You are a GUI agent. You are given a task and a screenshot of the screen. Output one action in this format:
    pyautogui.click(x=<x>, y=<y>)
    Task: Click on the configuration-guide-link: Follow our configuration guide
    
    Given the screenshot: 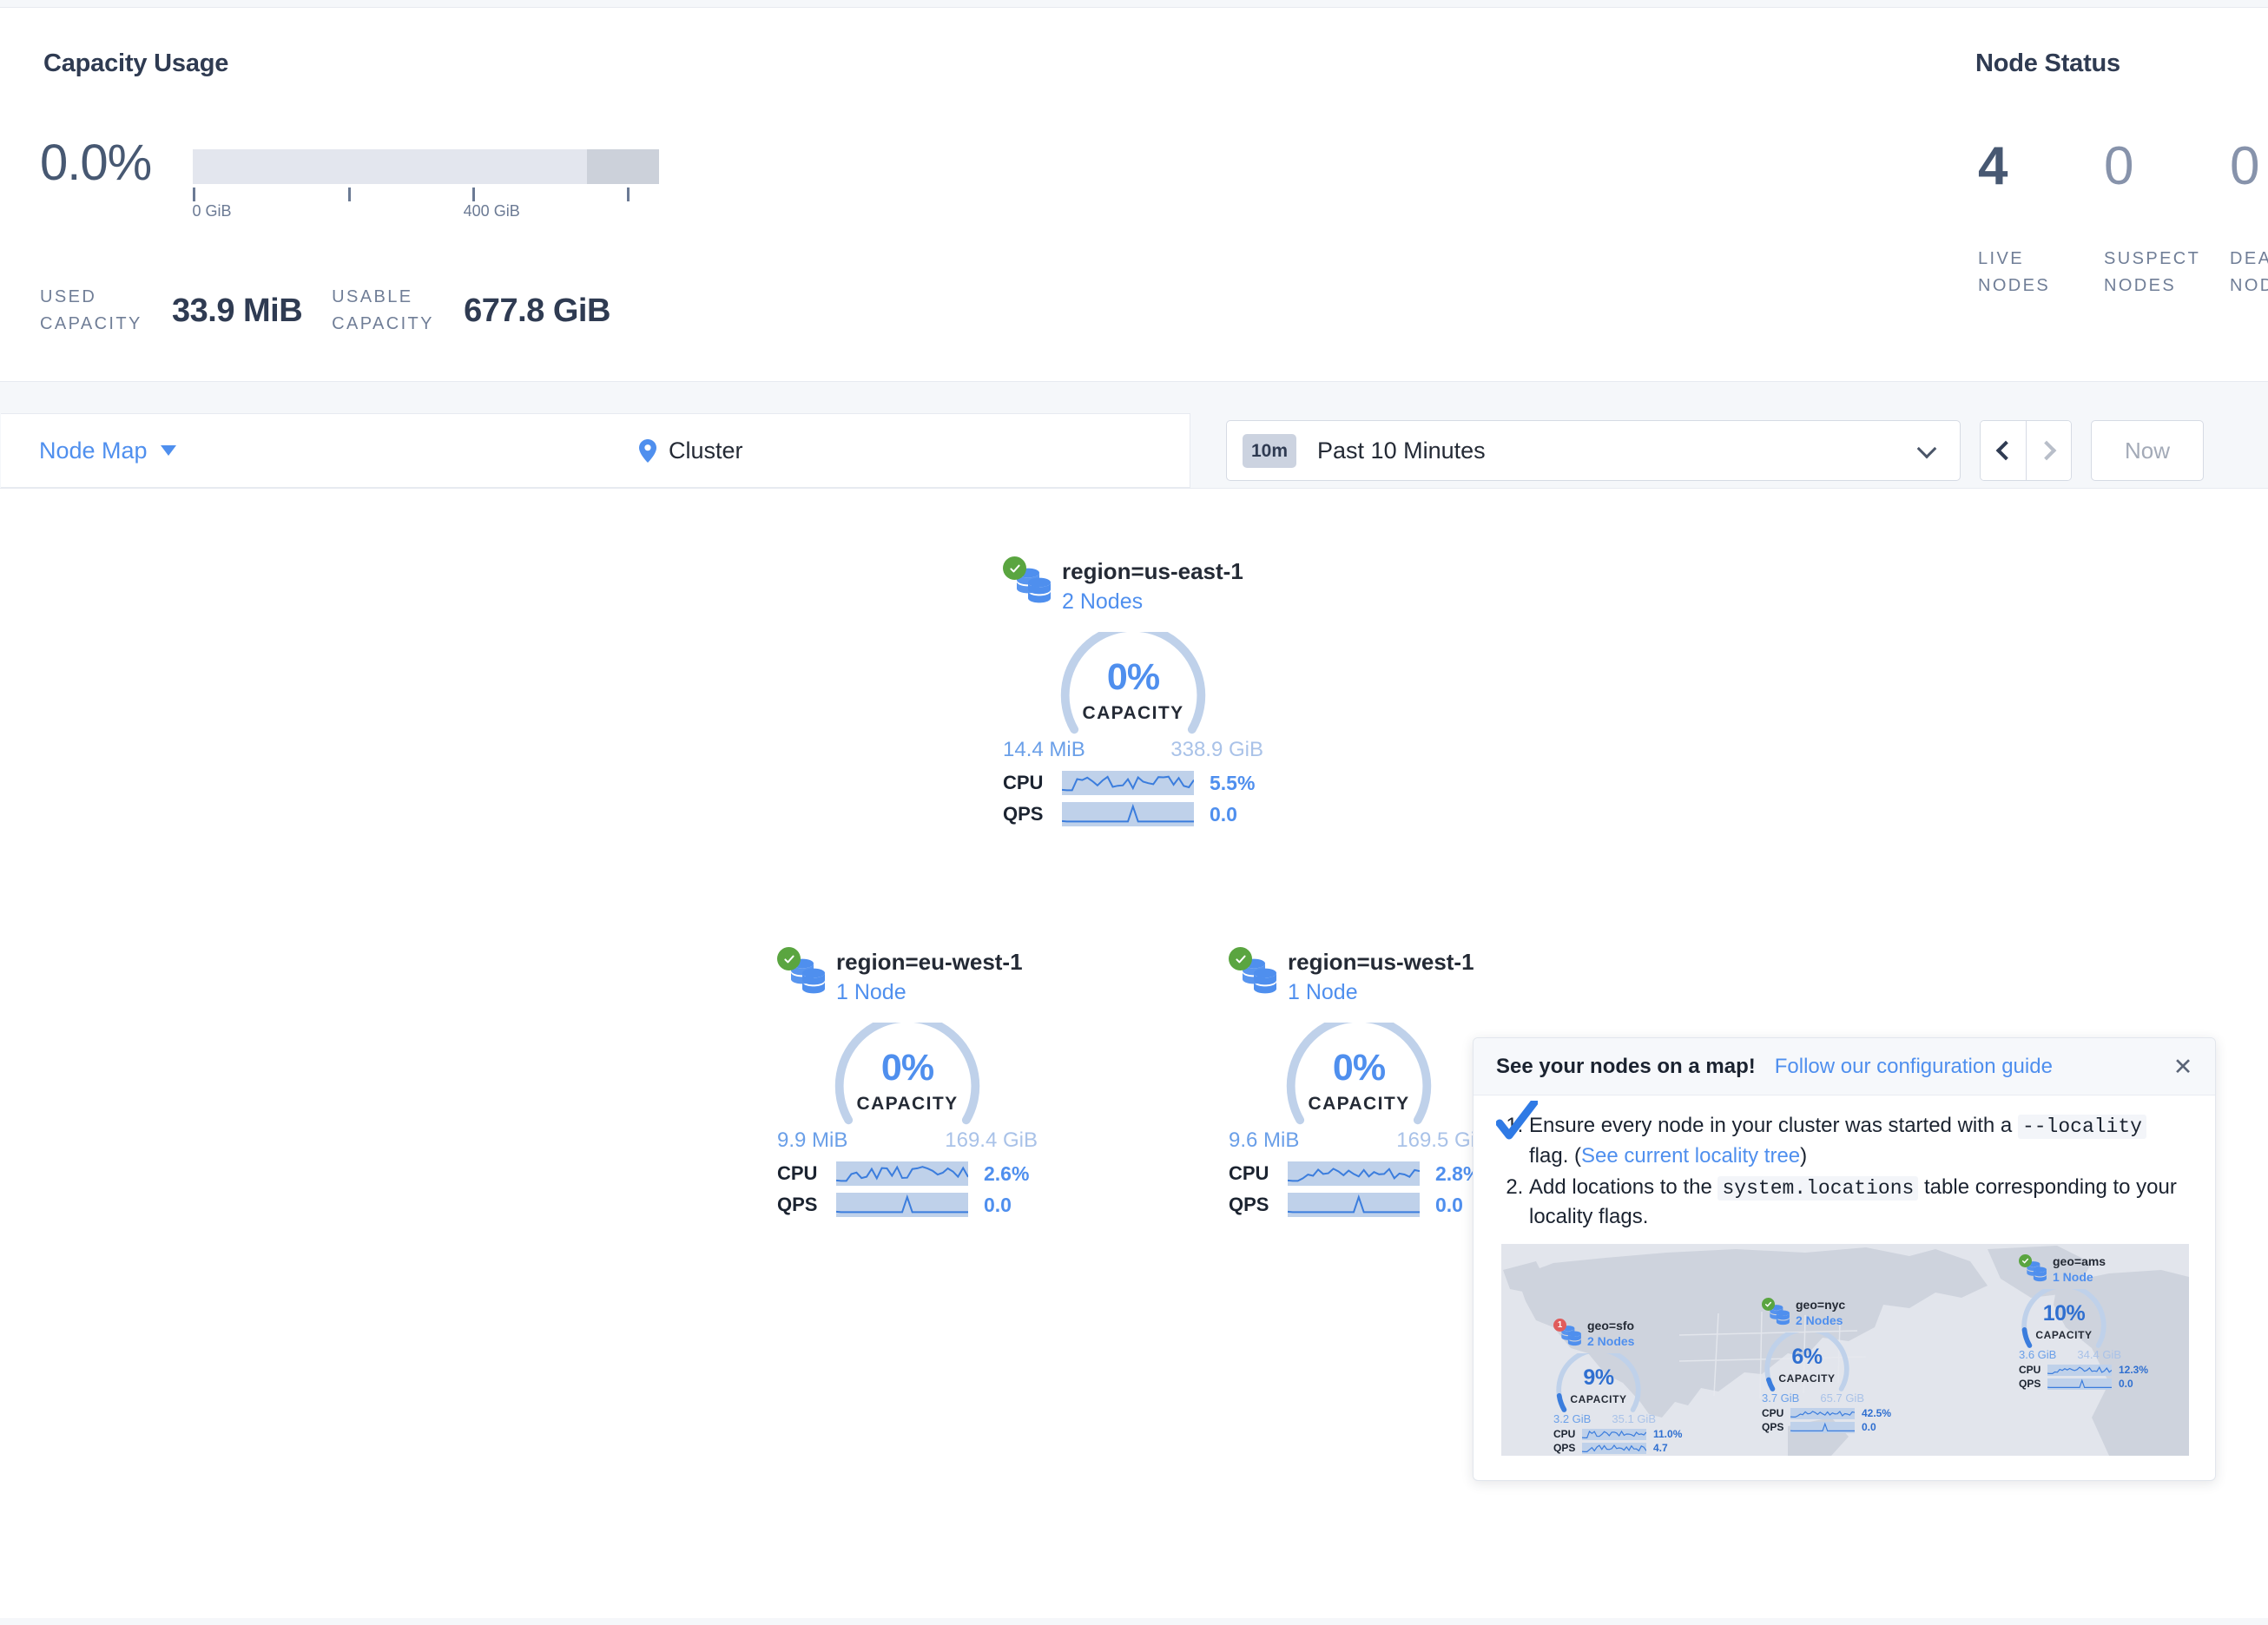 What is the action you would take?
    pyautogui.click(x=1913, y=1066)
    